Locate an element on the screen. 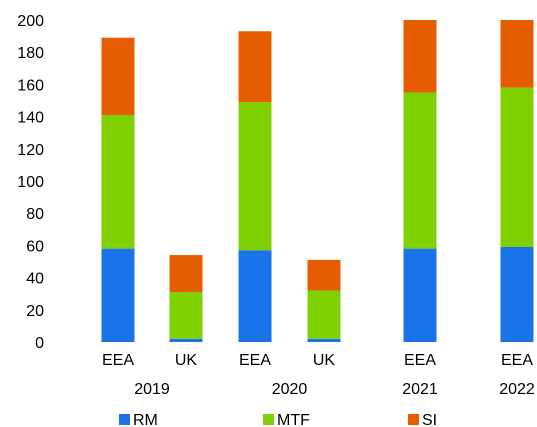 Image resolution: width=537 pixels, height=427 pixels. legend: RM MTF SI is located at coordinates (278, 419).